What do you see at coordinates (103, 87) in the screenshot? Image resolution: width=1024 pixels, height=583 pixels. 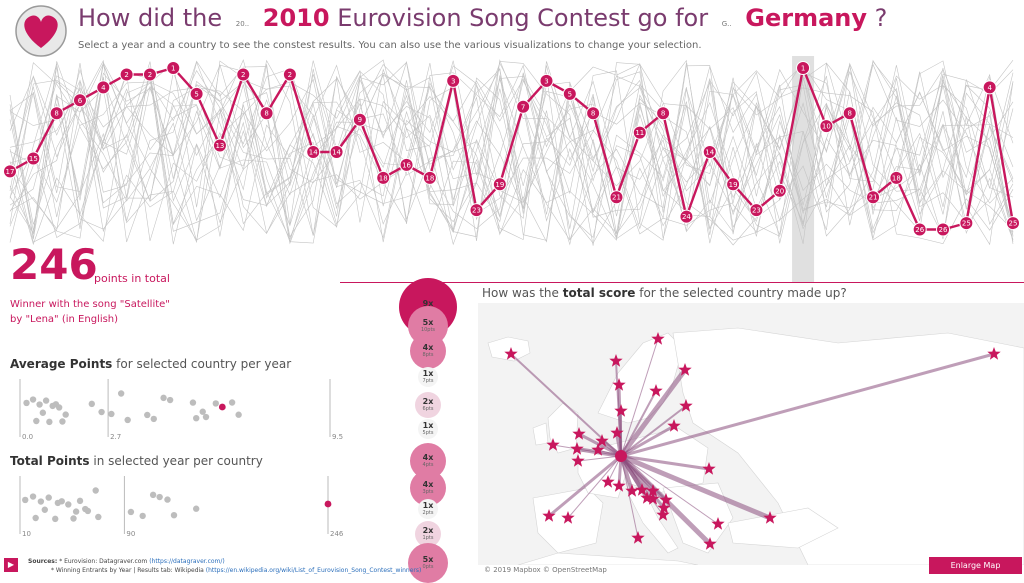 I see `data-point: 4` at bounding box center [103, 87].